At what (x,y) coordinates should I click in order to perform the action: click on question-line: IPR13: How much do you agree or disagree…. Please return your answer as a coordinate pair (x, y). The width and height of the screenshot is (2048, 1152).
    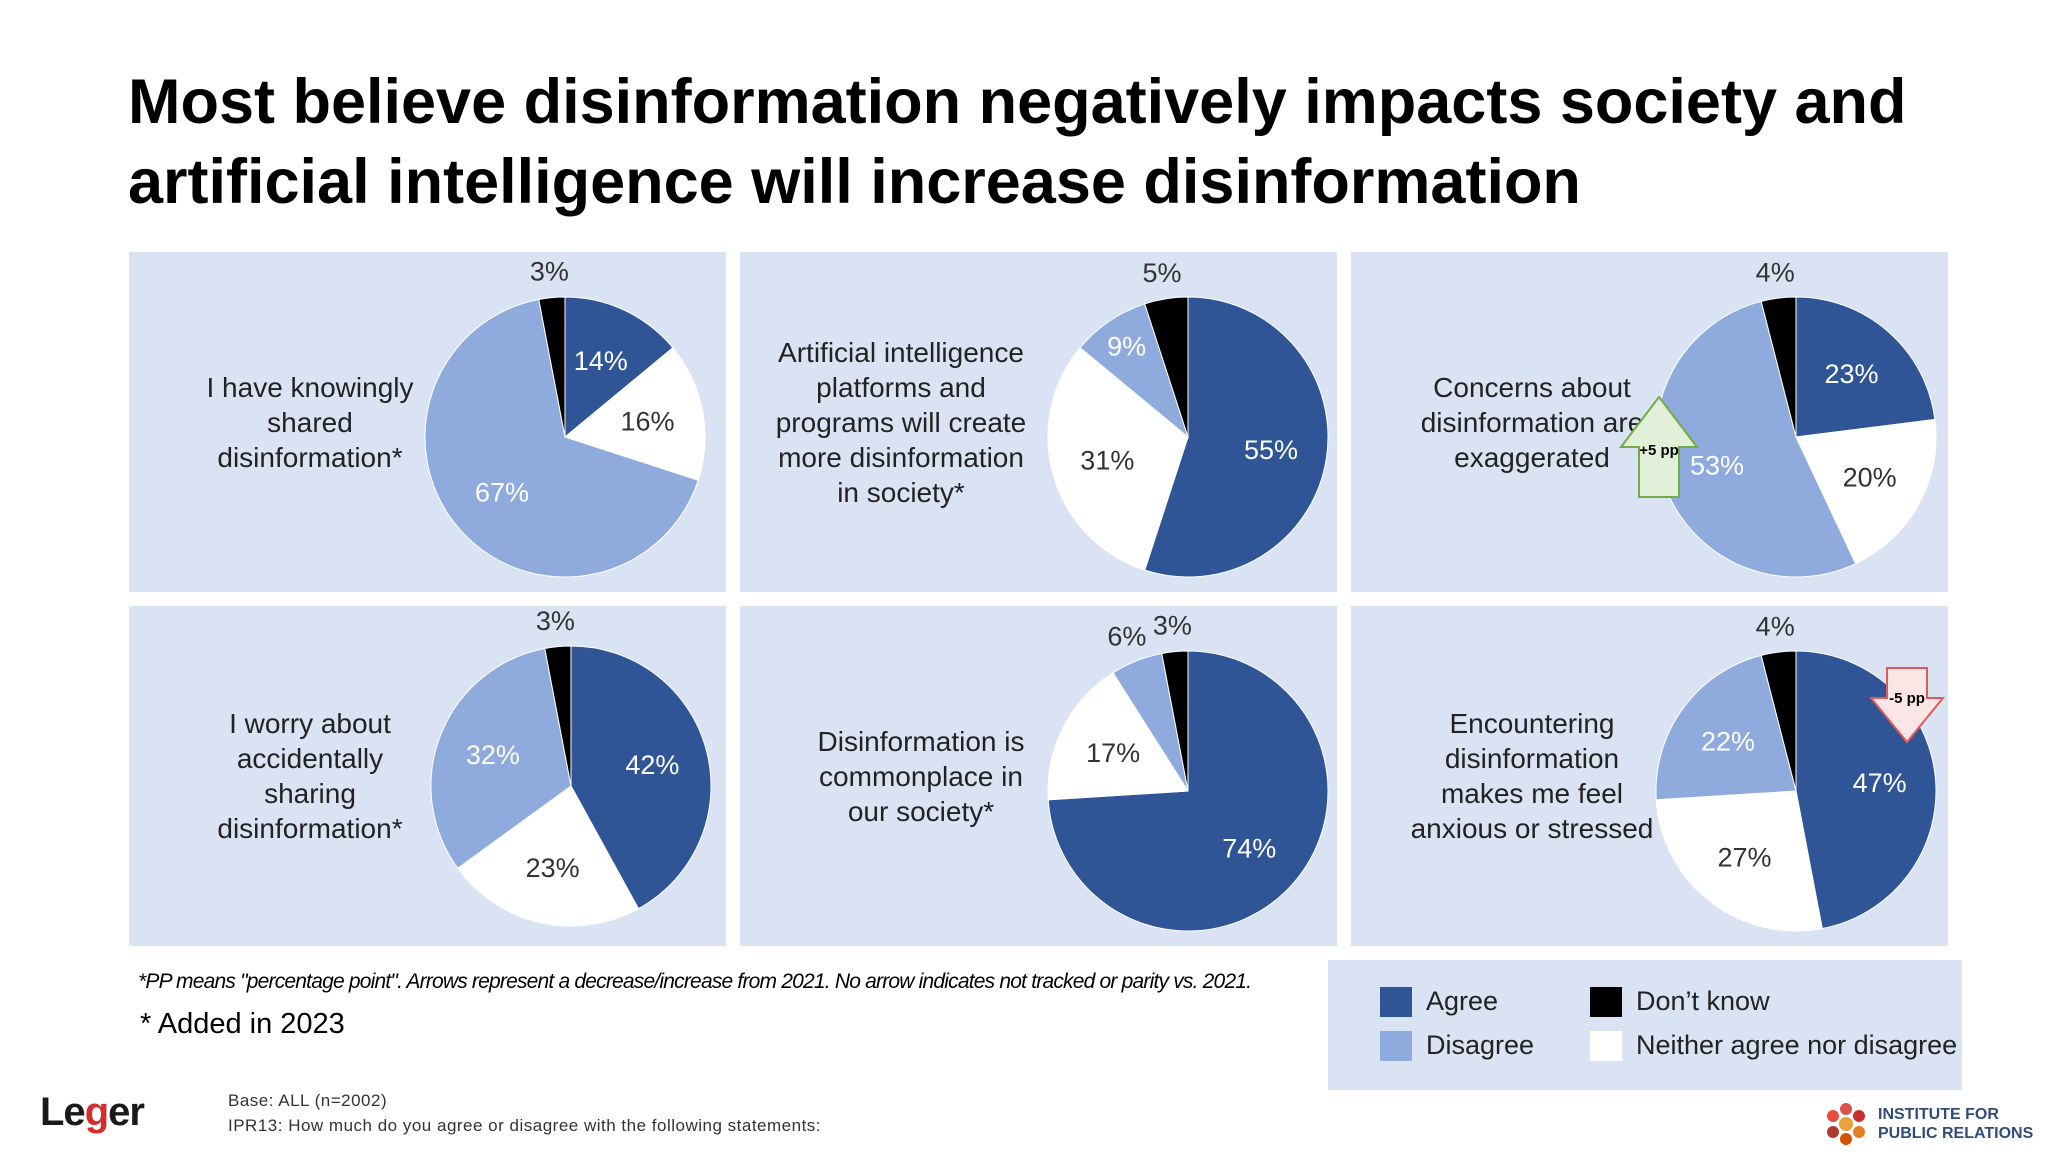
    Looking at the image, I should click on (525, 1125).